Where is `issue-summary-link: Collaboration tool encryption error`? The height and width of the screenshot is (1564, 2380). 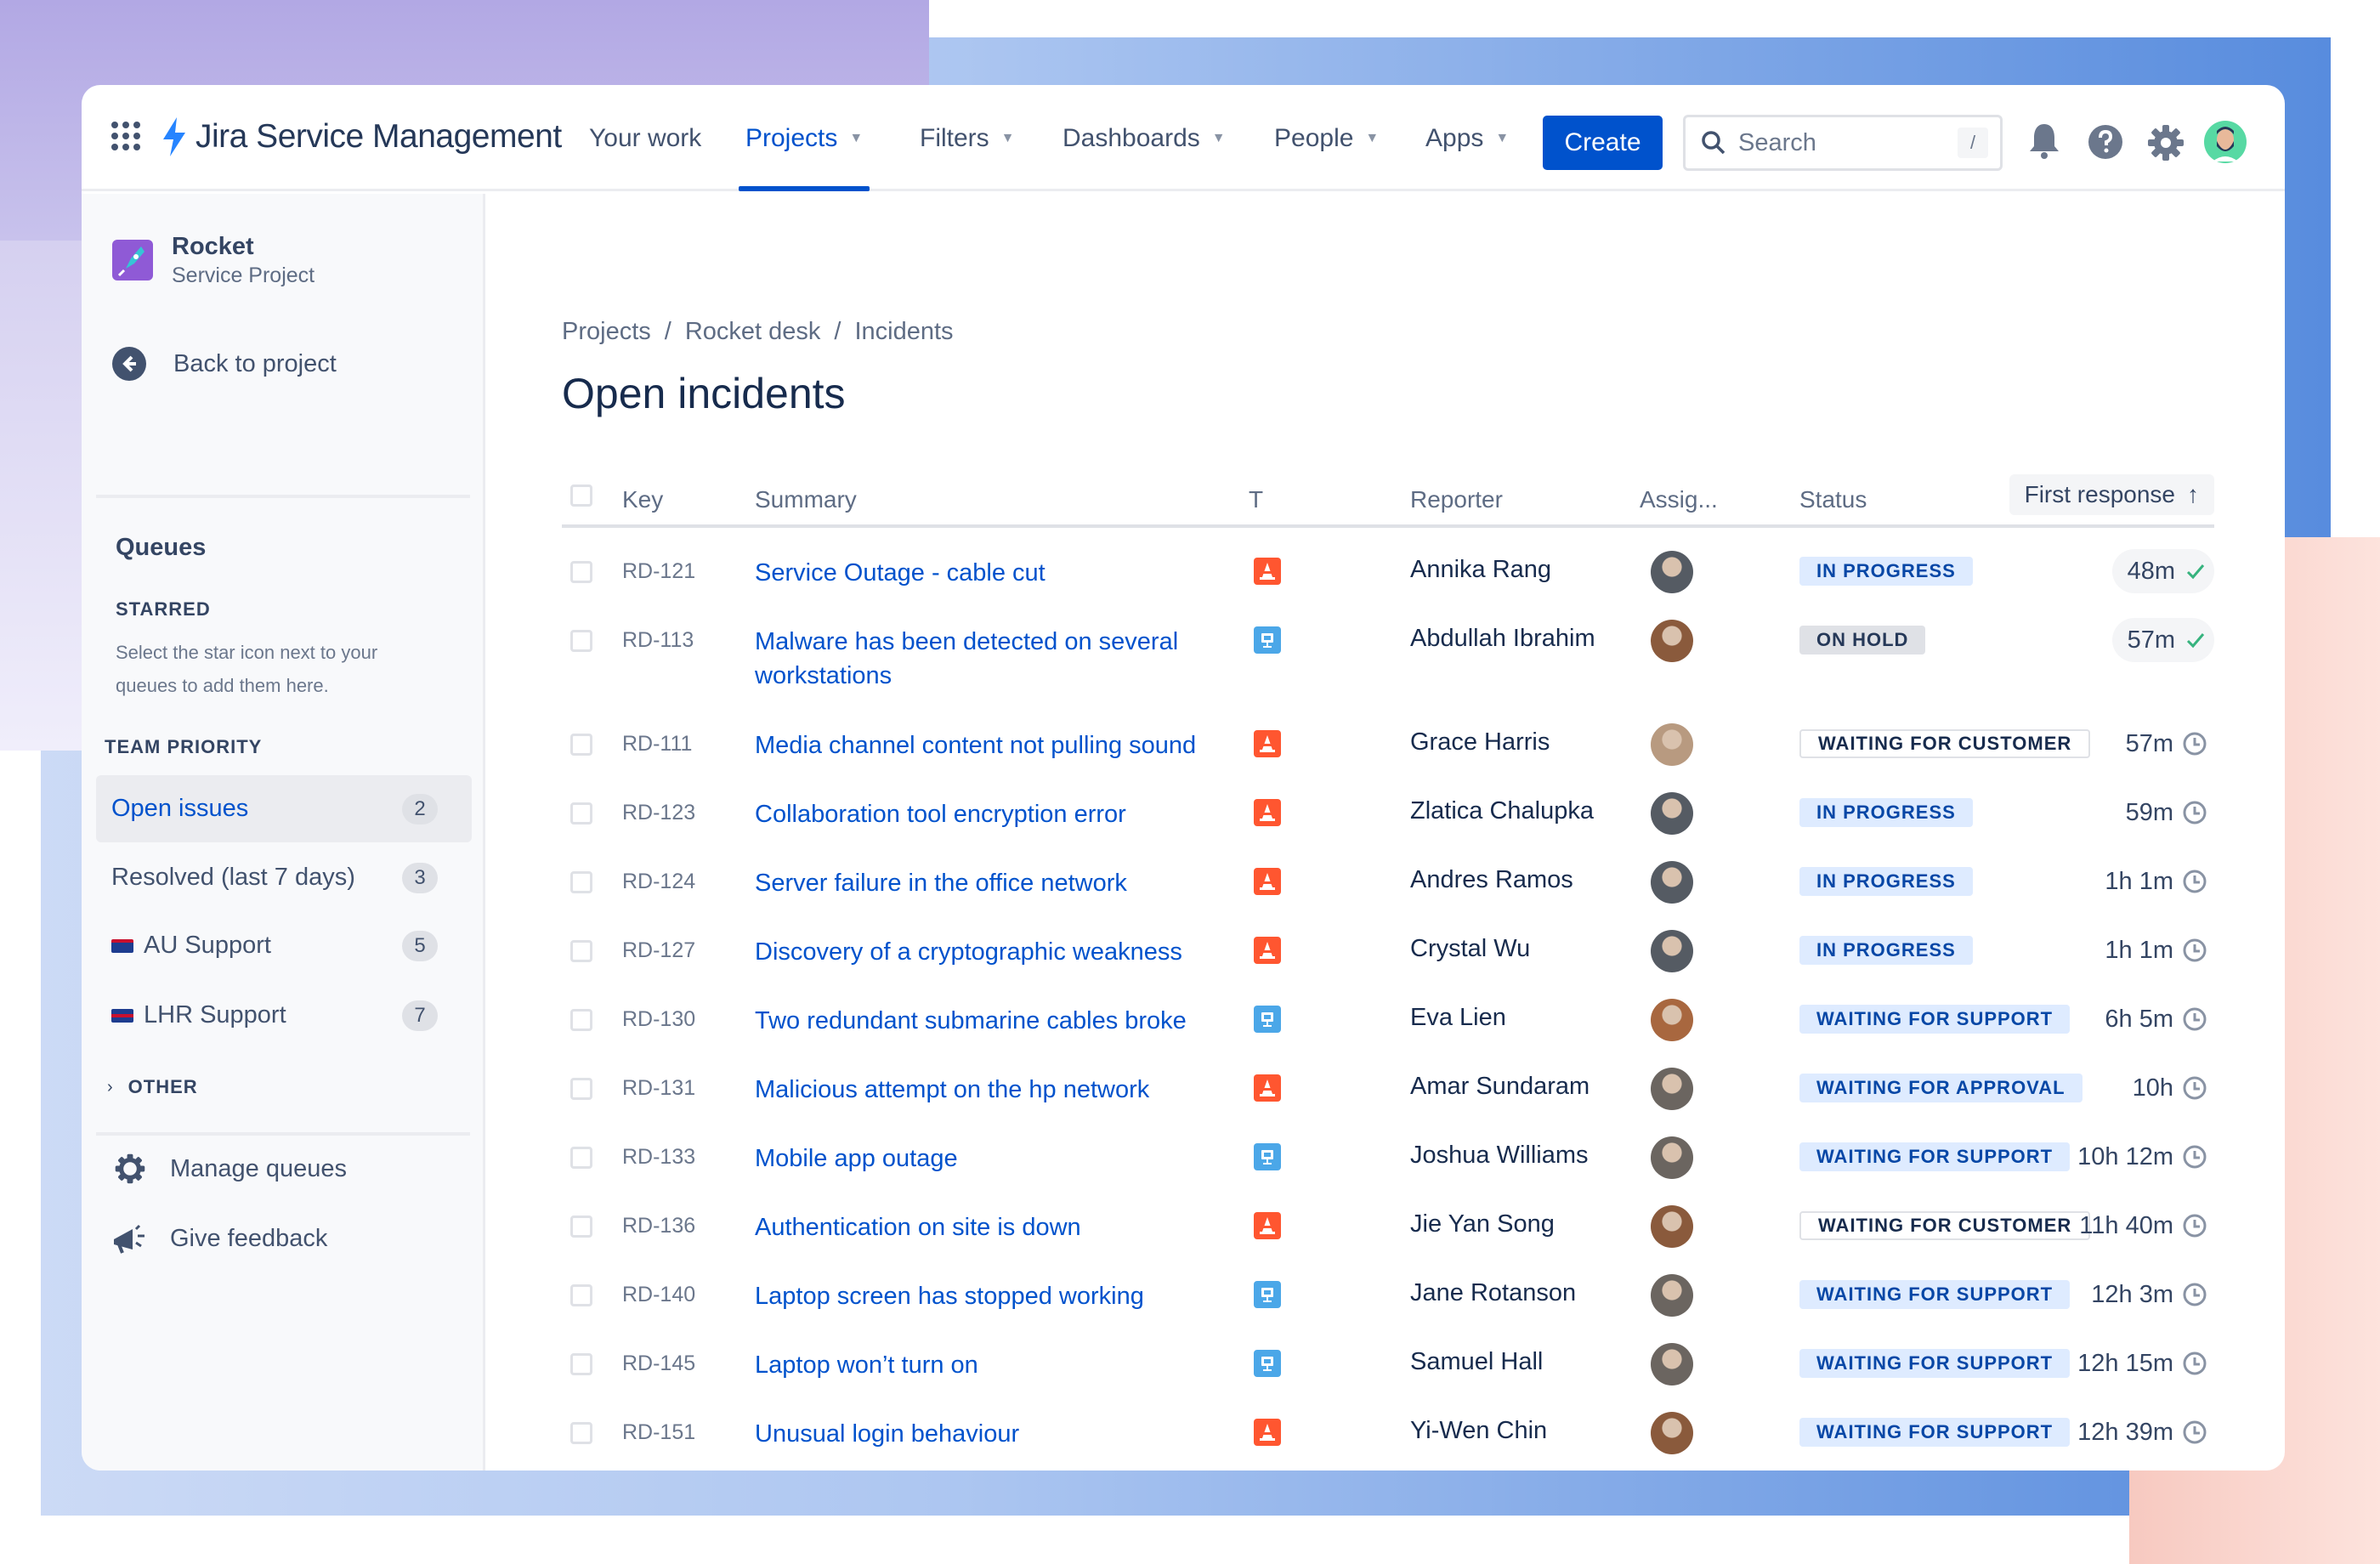 issue-summary-link: Collaboration tool encryption error is located at coordinates (940, 814).